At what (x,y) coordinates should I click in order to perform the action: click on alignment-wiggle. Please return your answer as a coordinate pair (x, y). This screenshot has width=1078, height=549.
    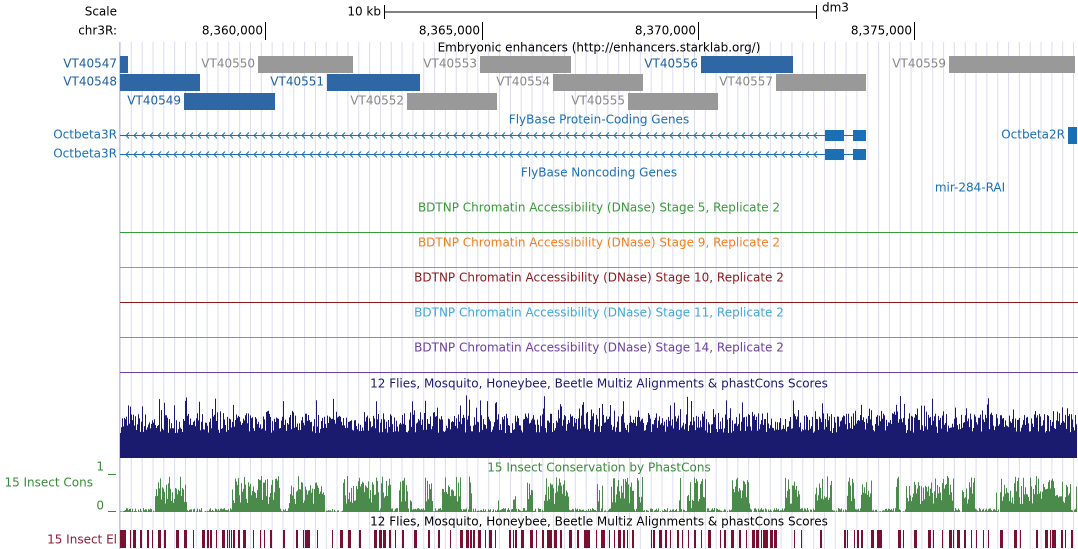
    Looking at the image, I should click on (598, 426).